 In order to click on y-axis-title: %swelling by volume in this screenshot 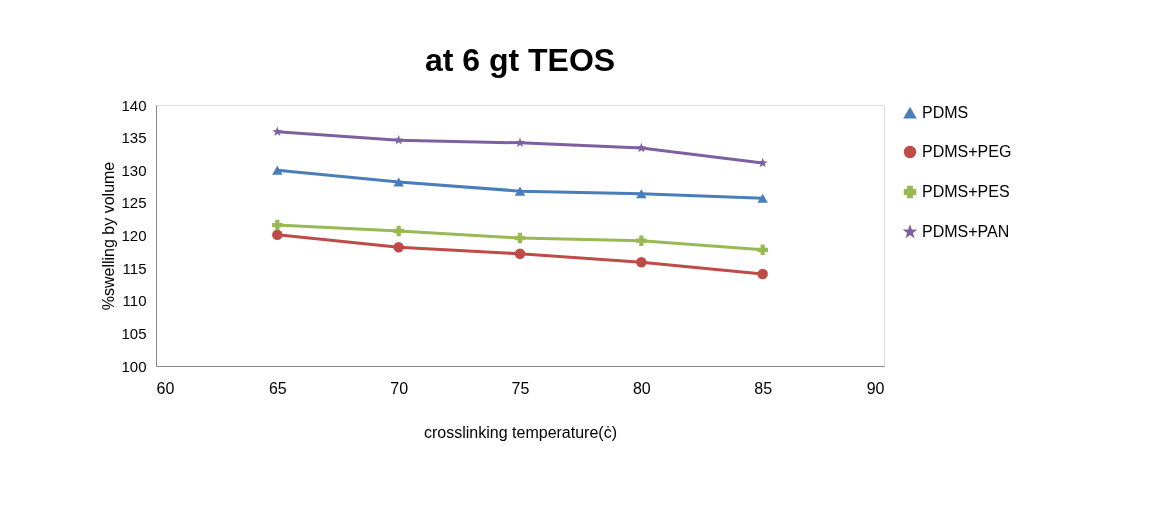, I will do `click(109, 236)`.